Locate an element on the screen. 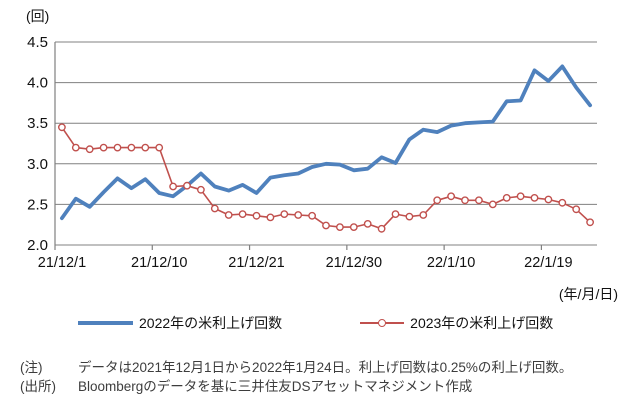  source-label: (出所) is located at coordinates (38, 386).